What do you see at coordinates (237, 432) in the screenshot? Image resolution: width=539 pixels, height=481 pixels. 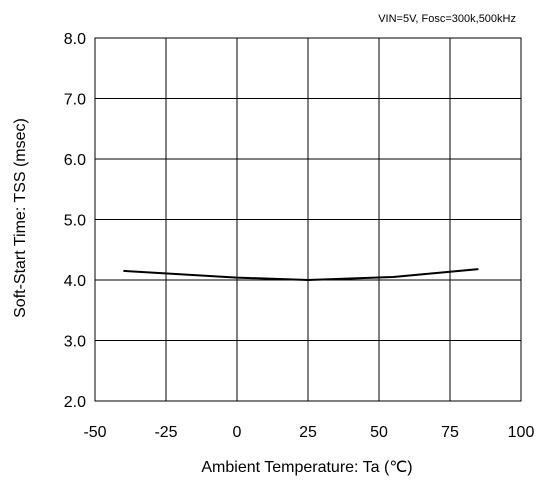 I see `x-tick-label: 0` at bounding box center [237, 432].